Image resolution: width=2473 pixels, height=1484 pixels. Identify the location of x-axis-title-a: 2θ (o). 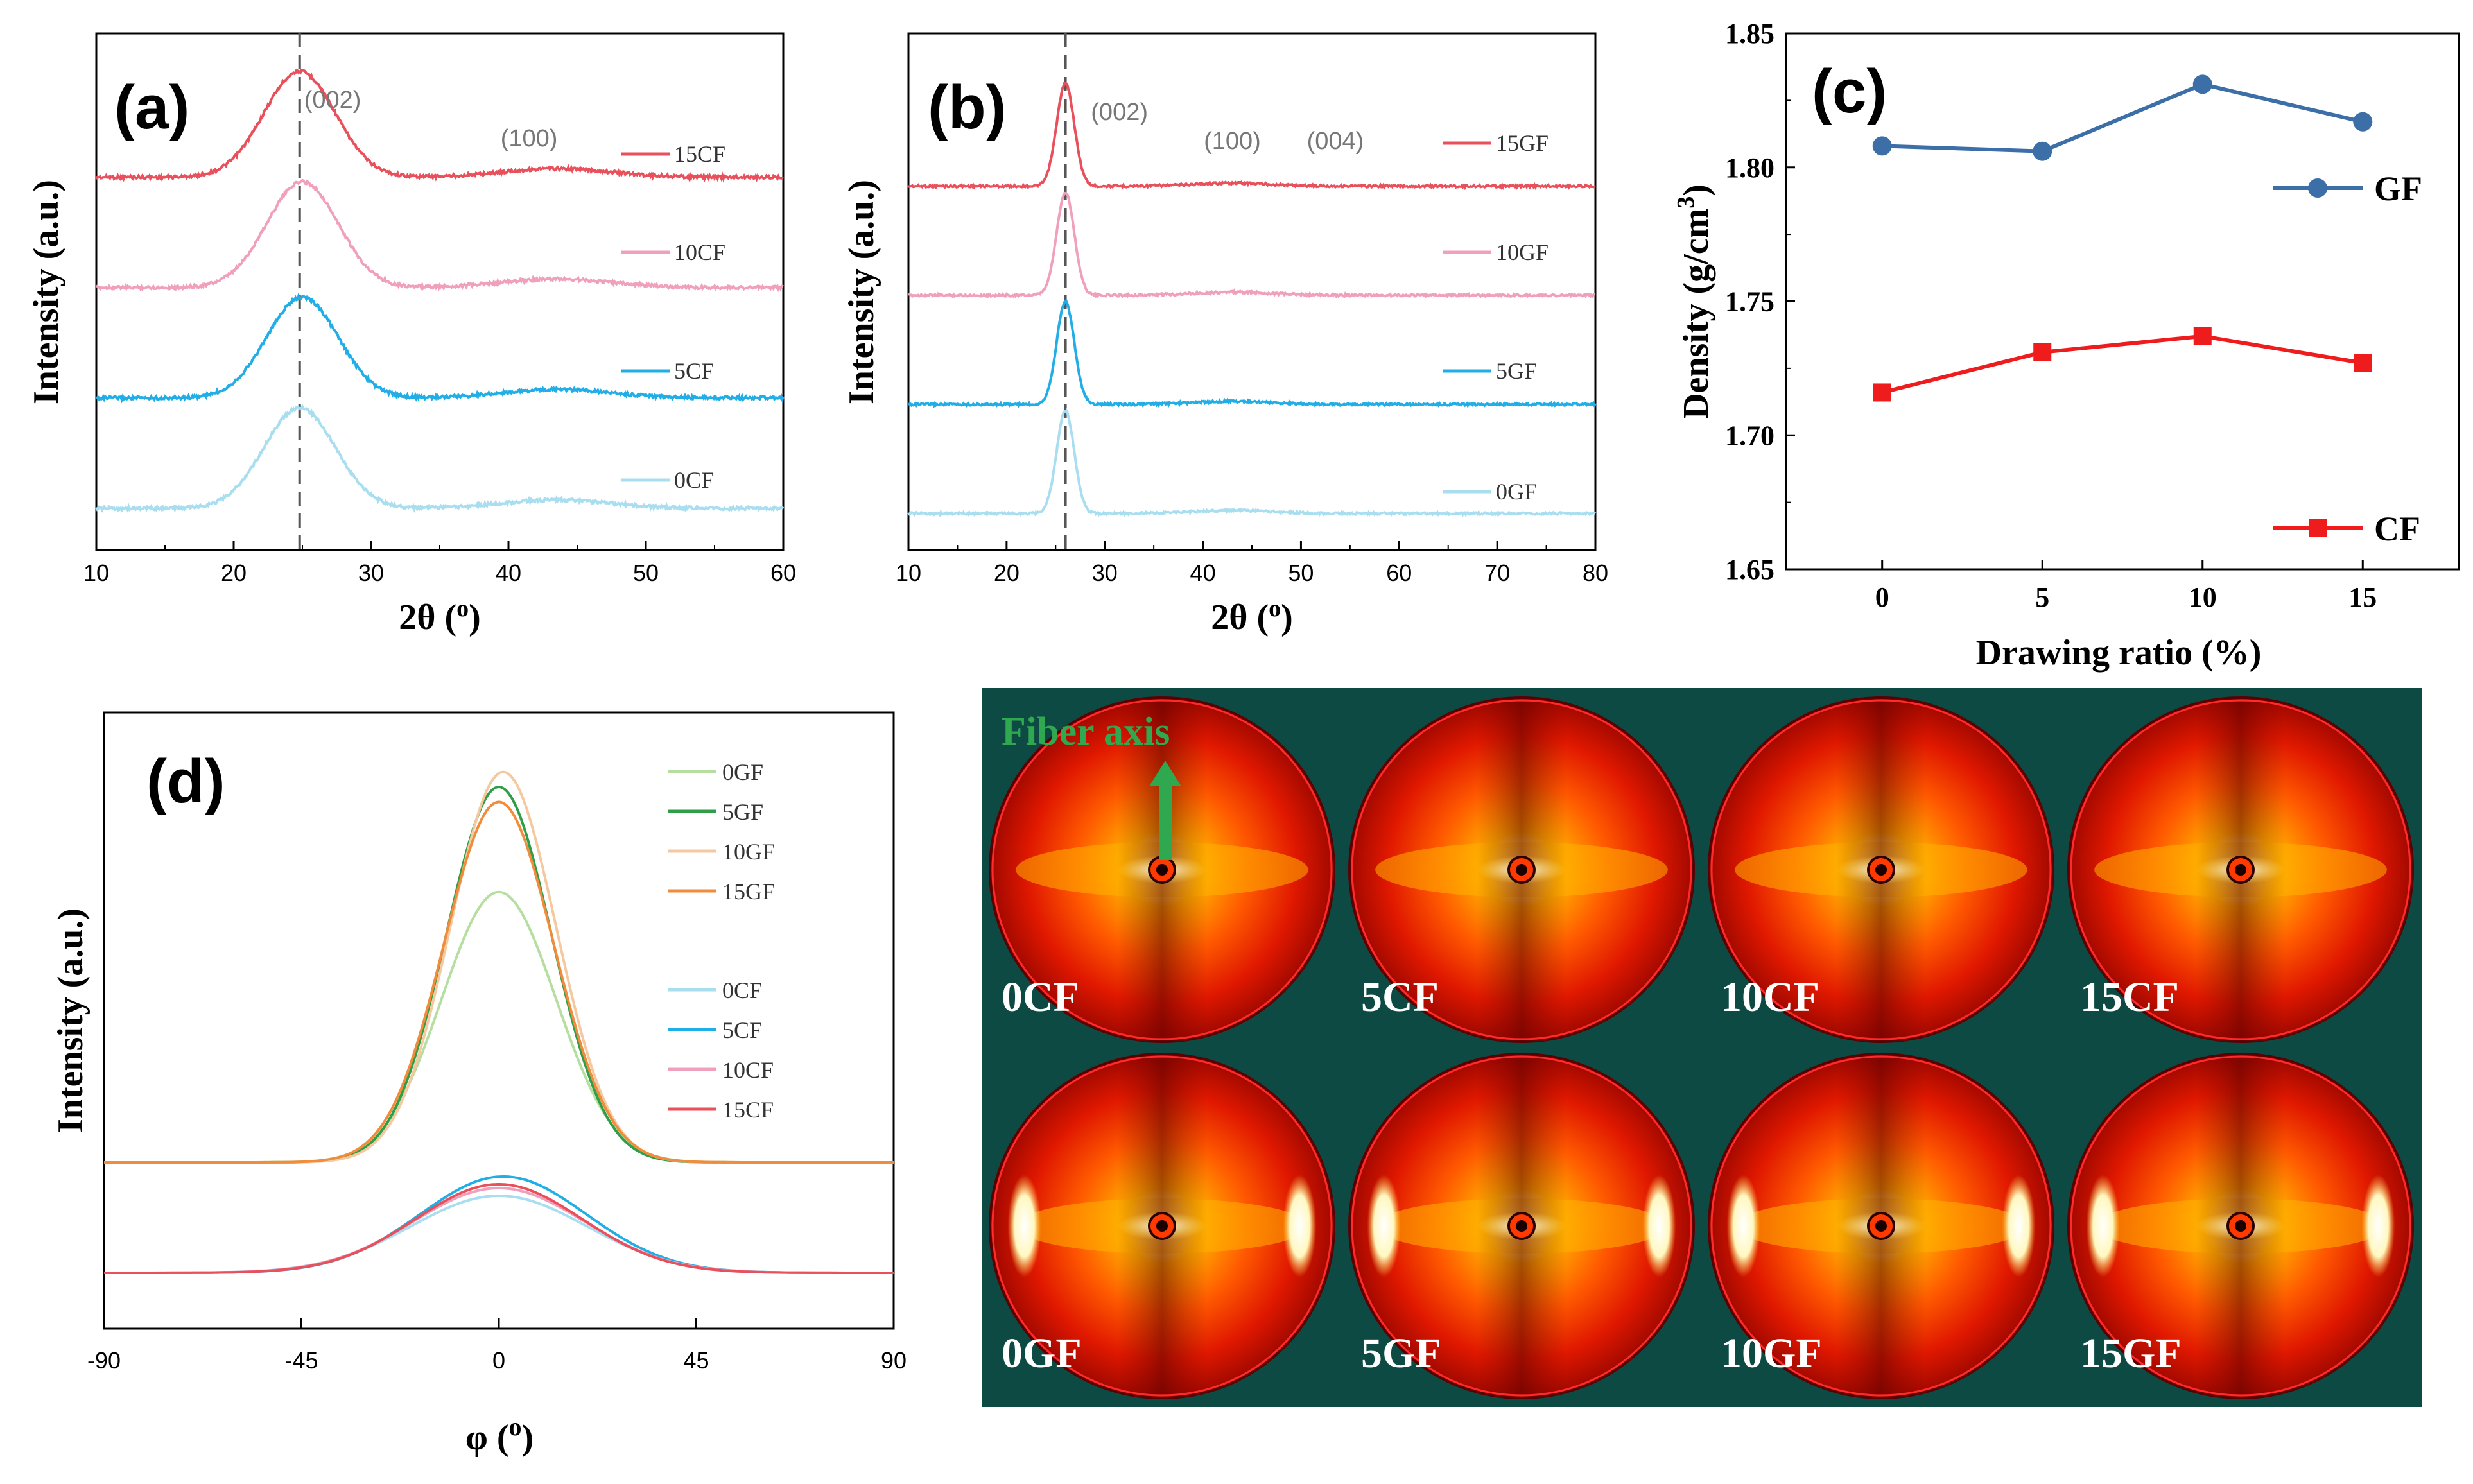
(440, 616).